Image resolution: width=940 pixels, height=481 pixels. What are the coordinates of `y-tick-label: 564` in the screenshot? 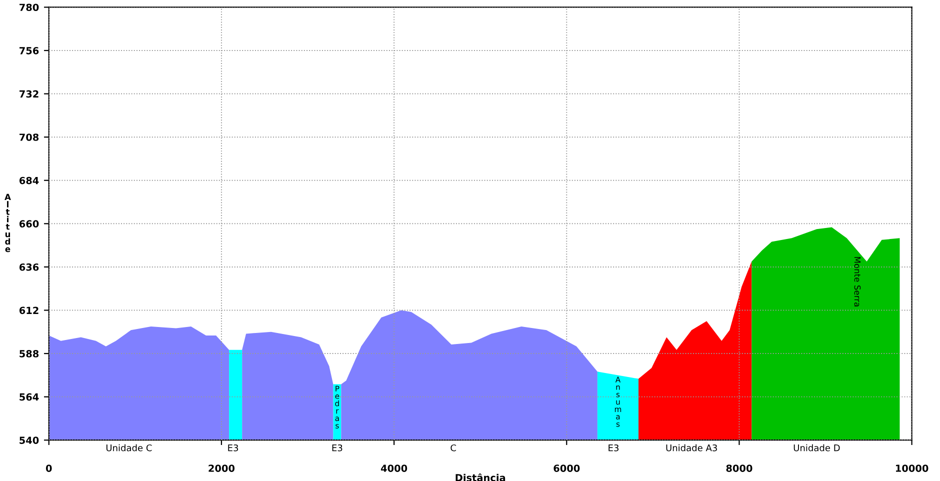 It's located at (29, 397).